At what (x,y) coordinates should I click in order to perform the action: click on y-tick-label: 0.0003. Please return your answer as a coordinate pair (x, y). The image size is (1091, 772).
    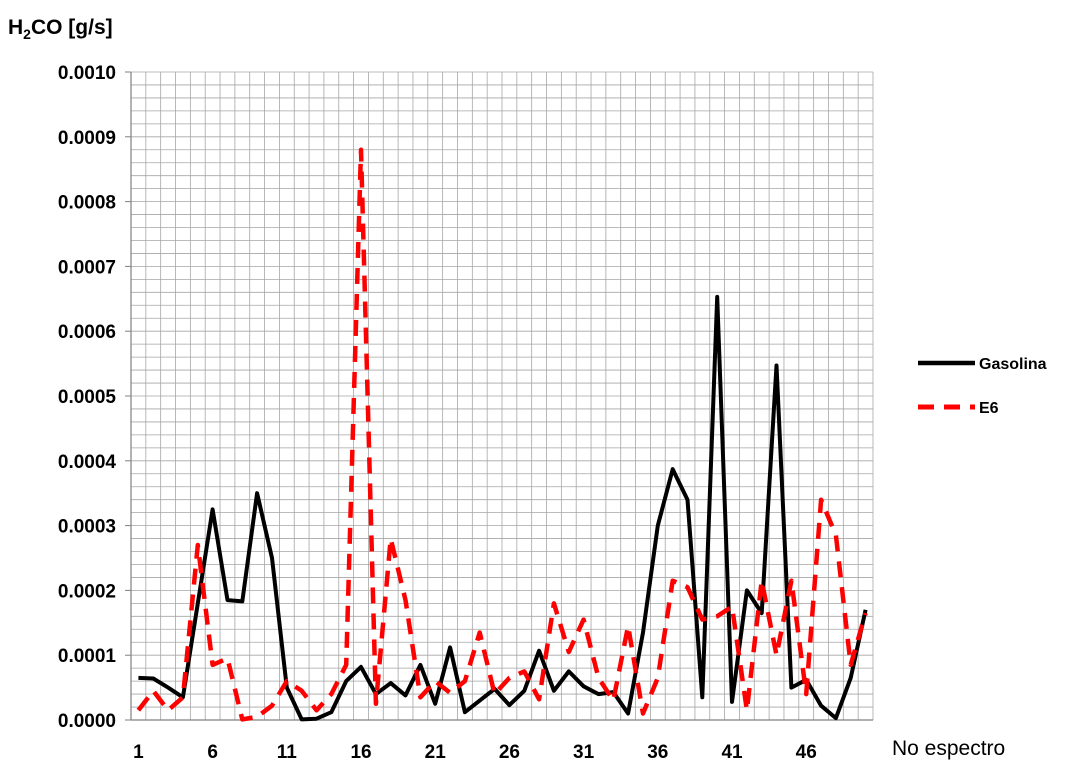
    Looking at the image, I should click on (87, 527).